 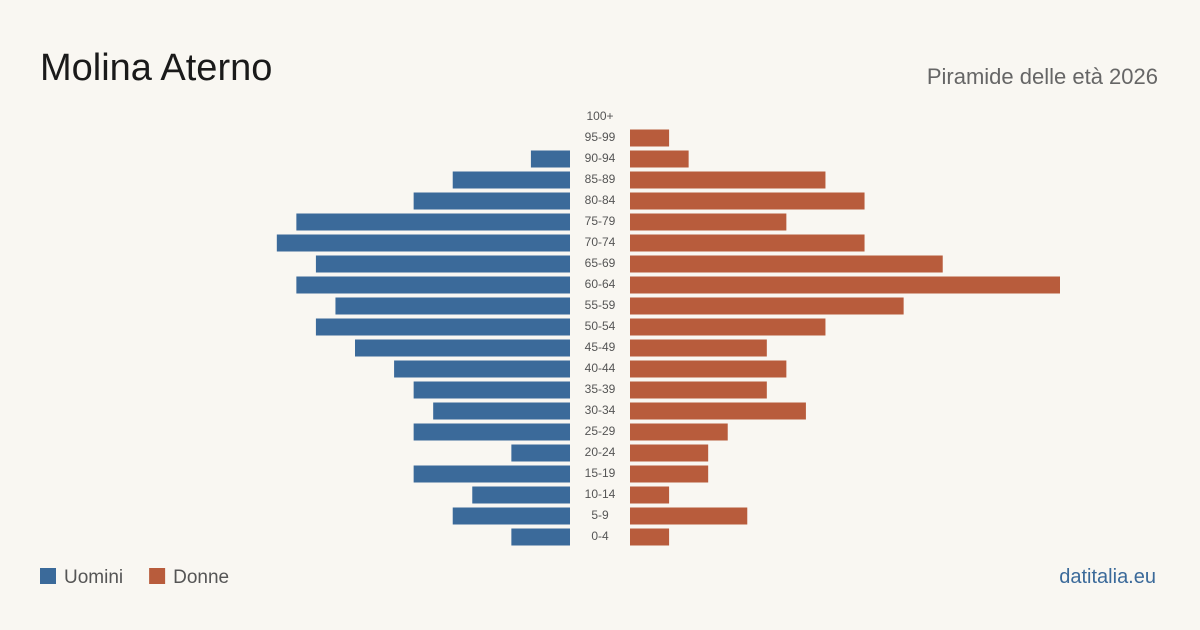 I want to click on legend-label: Donne, so click(x=201, y=577).